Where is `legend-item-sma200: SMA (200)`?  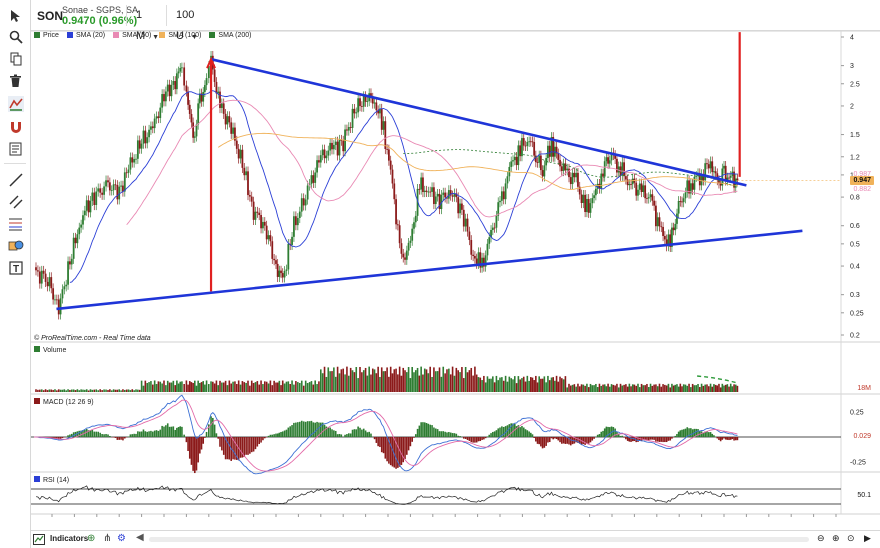
legend-item-sma200: SMA (200) is located at coordinates (230, 35).